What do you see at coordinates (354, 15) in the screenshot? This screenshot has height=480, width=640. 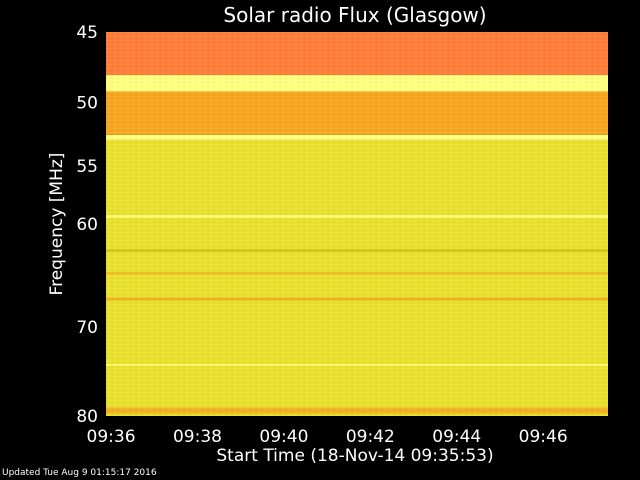 I see `chart-title: Solar radio Flux (Glasgow)` at bounding box center [354, 15].